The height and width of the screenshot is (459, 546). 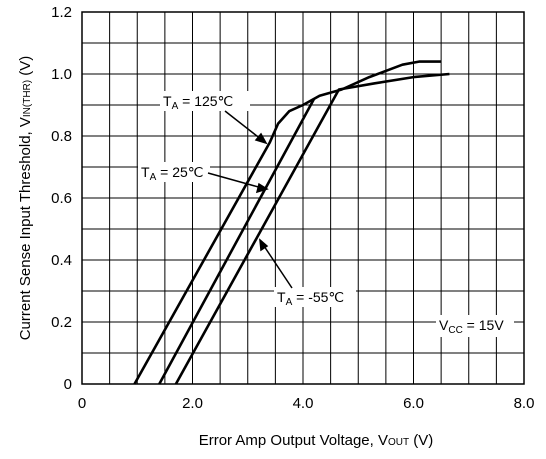 What do you see at coordinates (61, 74) in the screenshot?
I see `y-tick-label: 1.0` at bounding box center [61, 74].